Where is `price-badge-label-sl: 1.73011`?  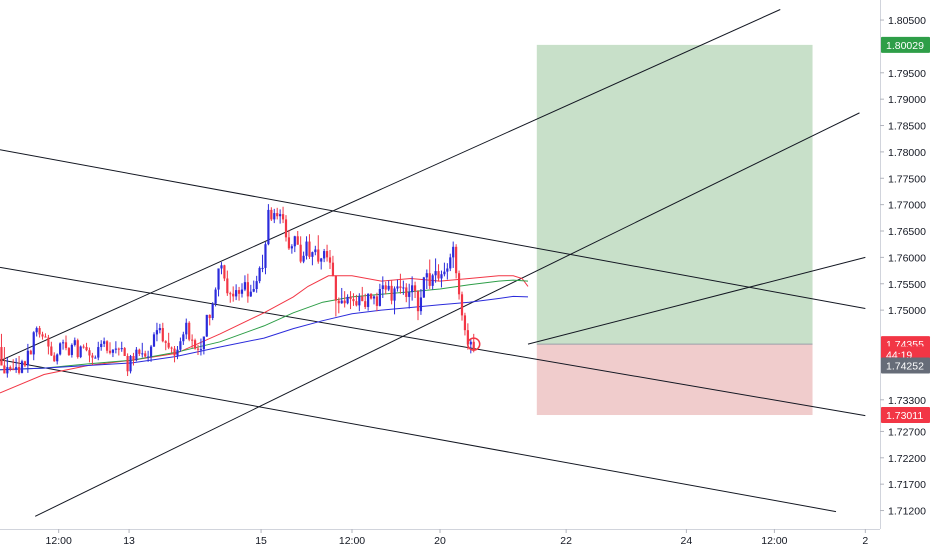
price-badge-label-sl: 1.73011 is located at coordinates (904, 416).